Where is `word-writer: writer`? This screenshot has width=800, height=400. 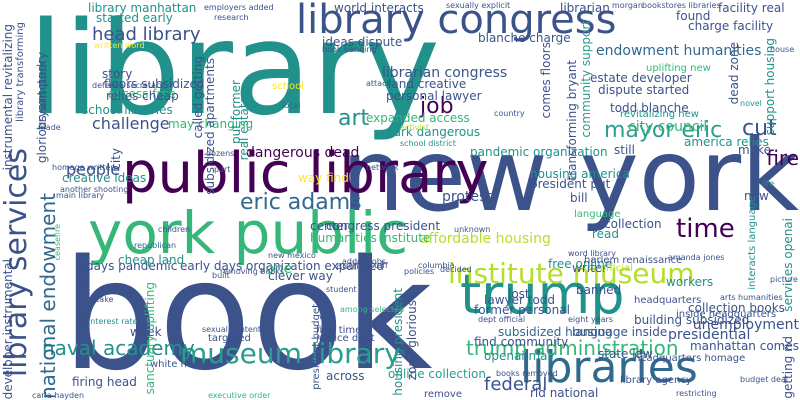 word-writer: writer is located at coordinates (590, 268).